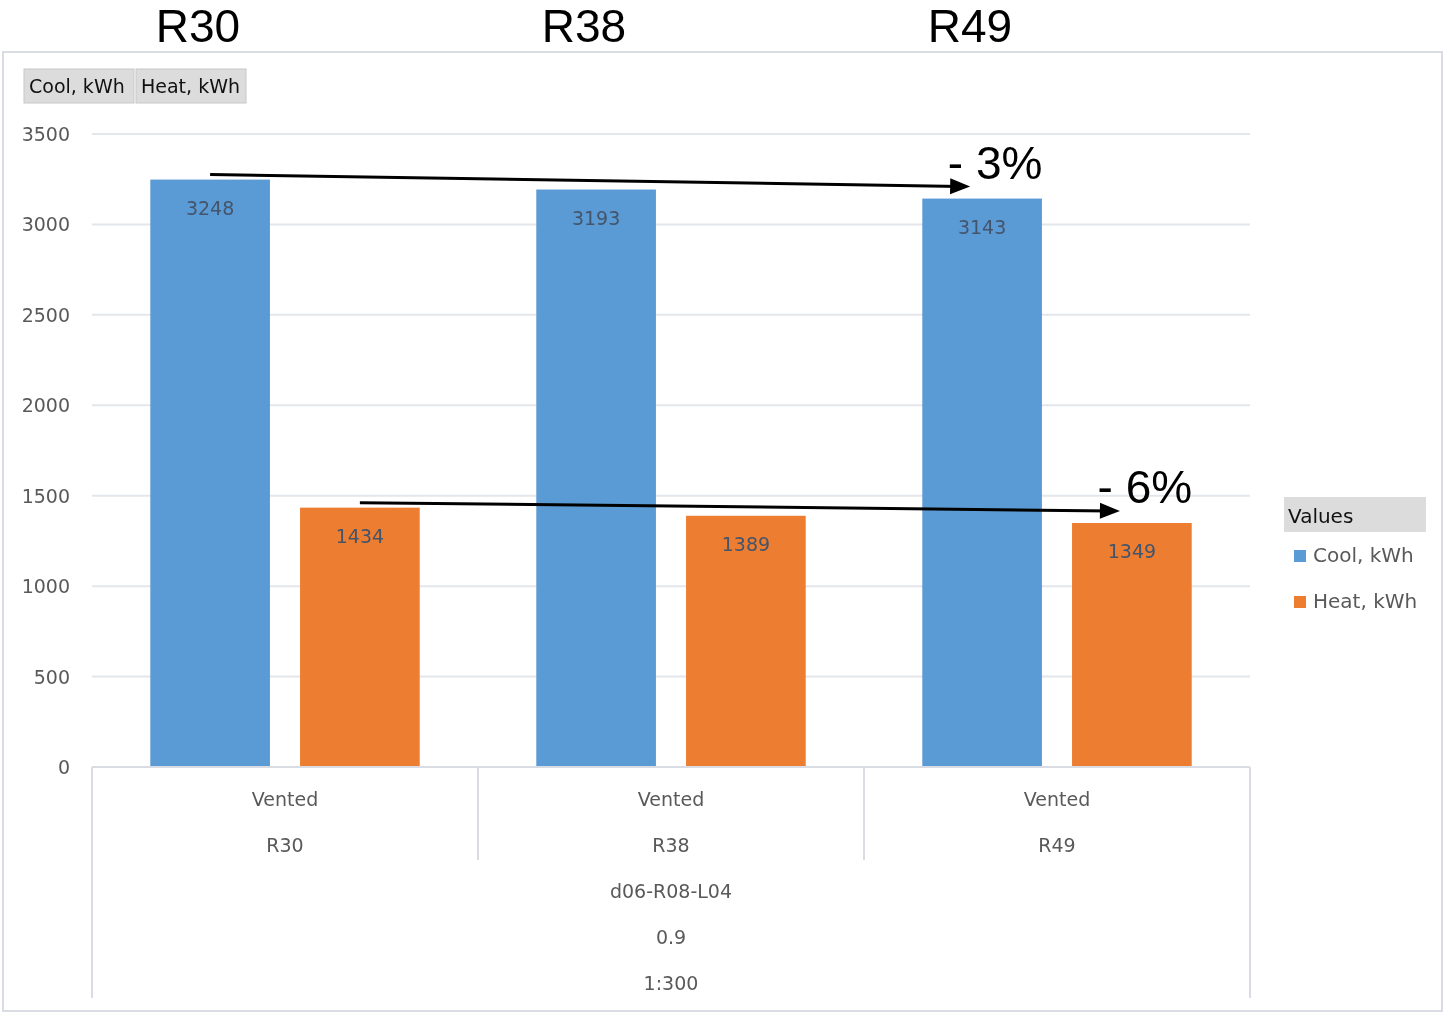 This screenshot has width=1445, height=1015. I want to click on legend-label: Cool, kWh, so click(1363, 555).